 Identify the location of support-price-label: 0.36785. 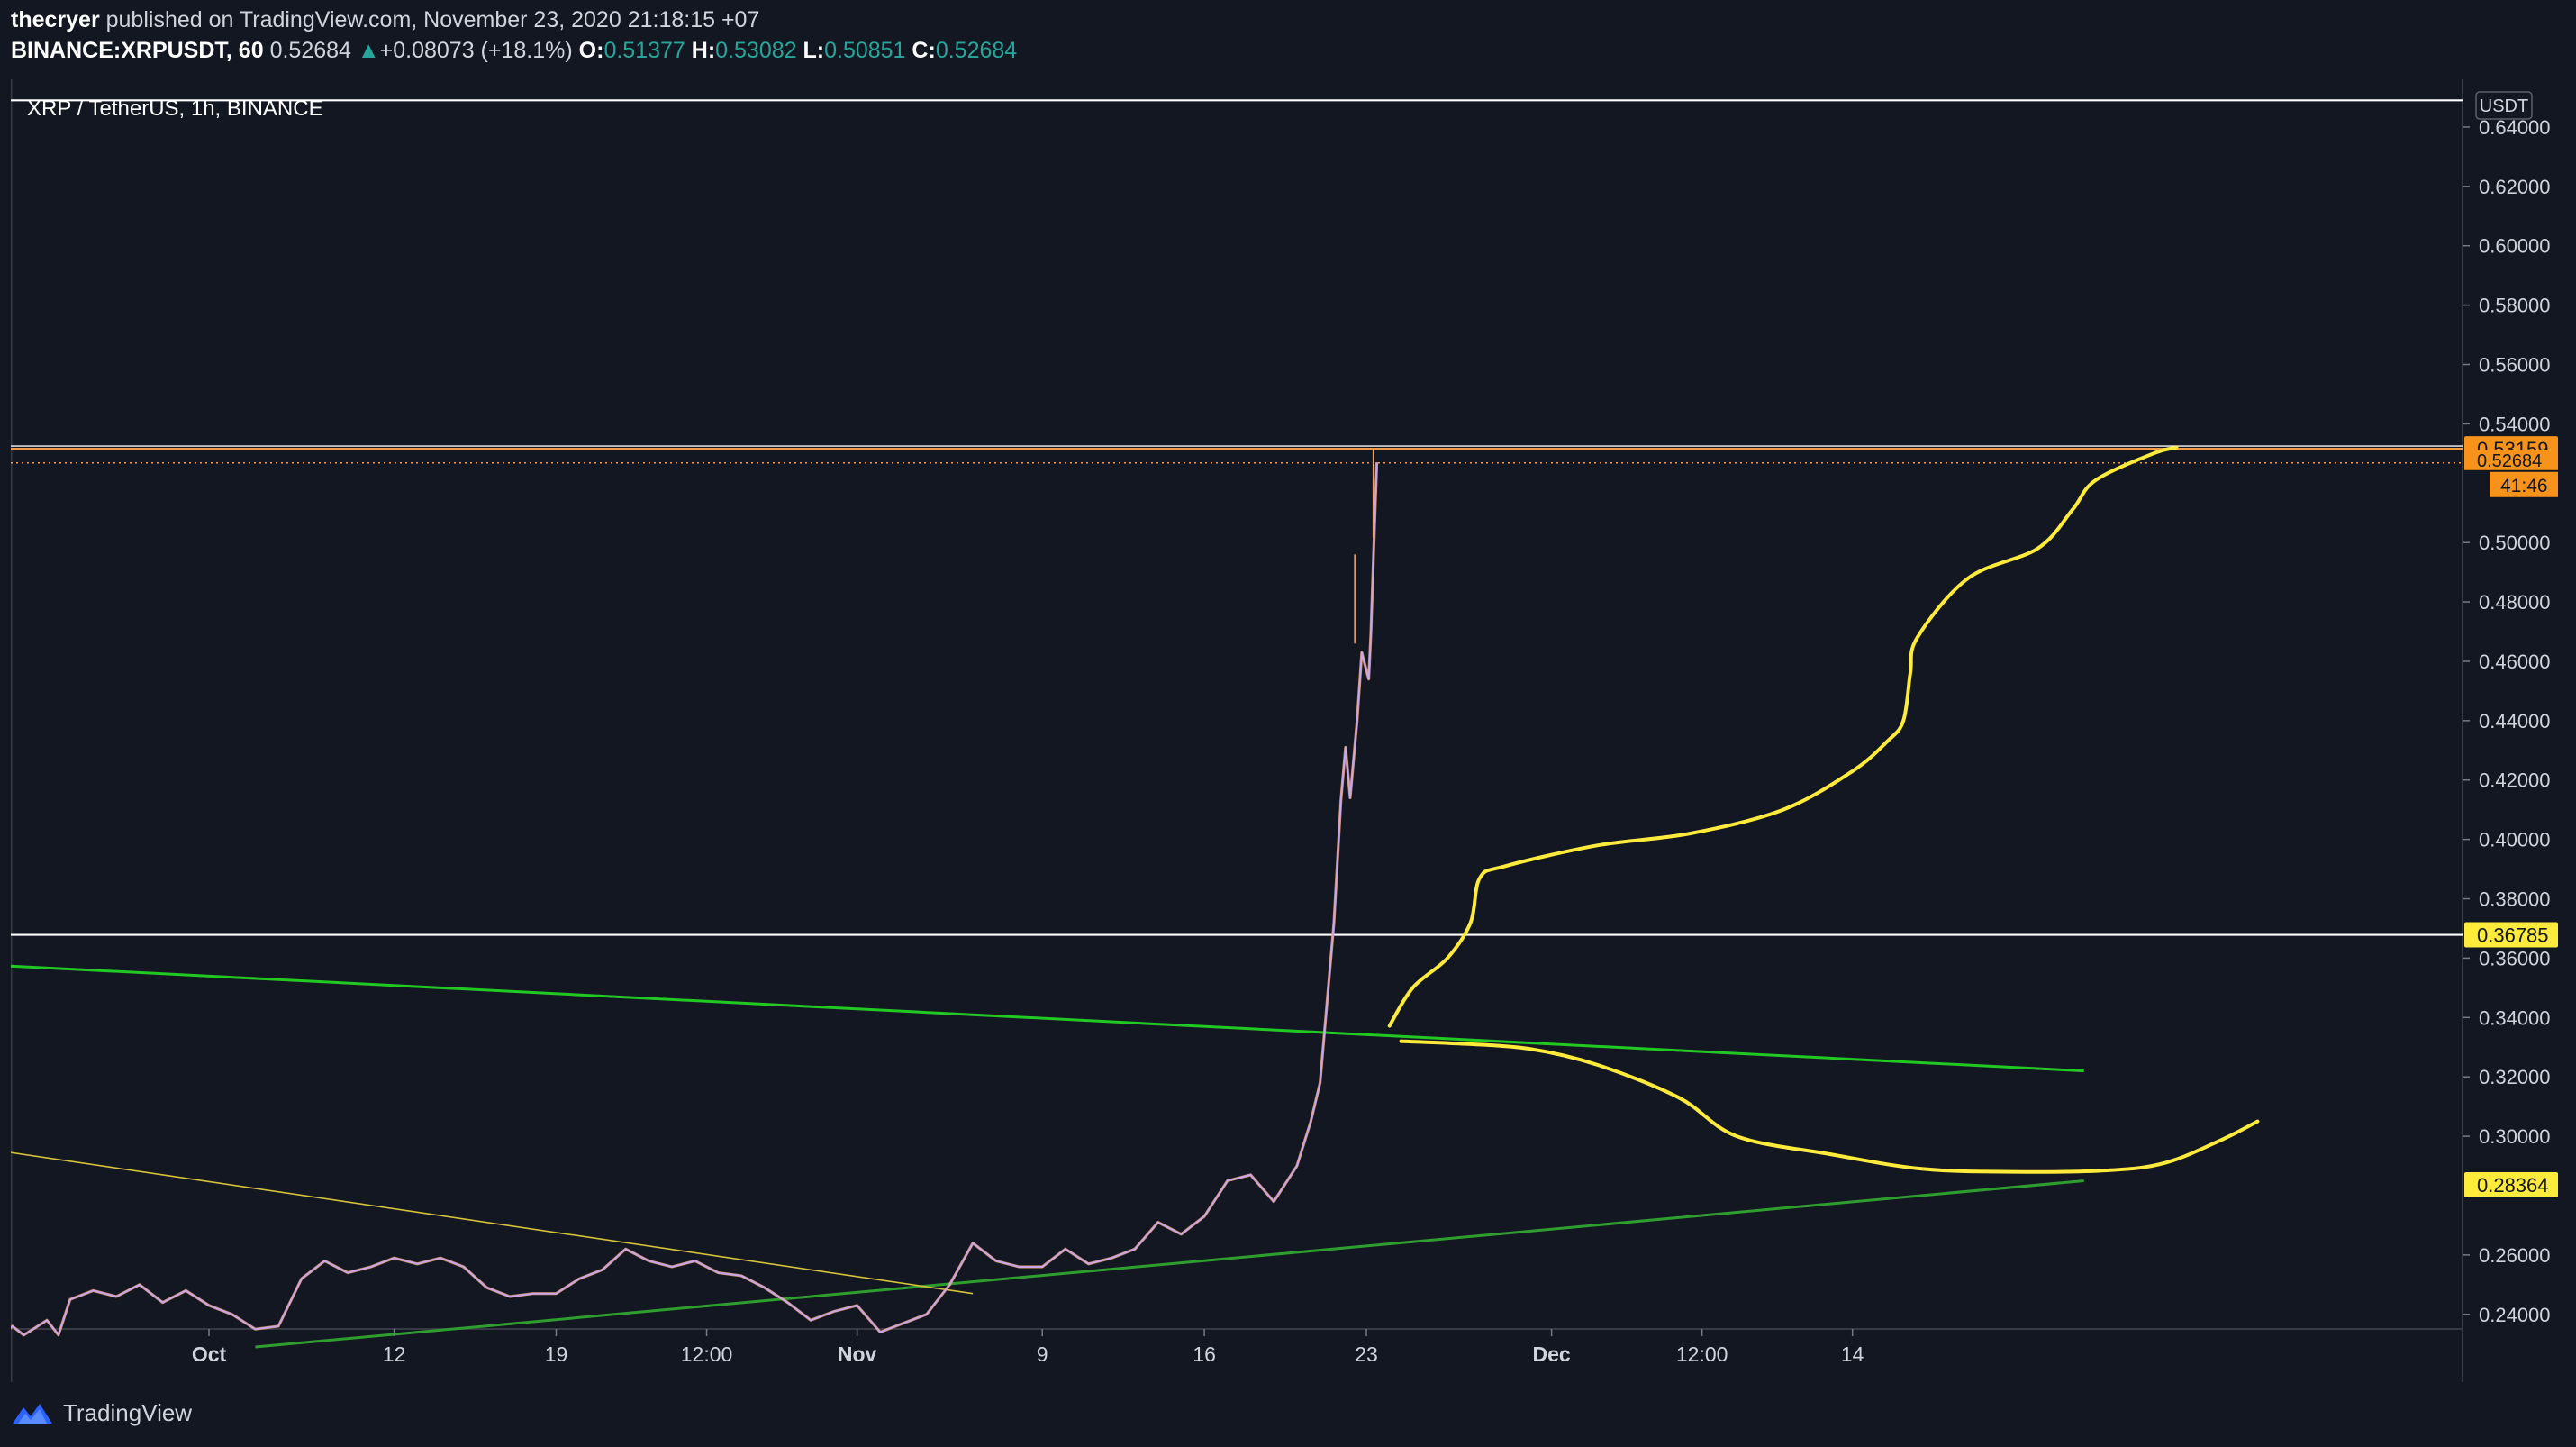
(2513, 935).